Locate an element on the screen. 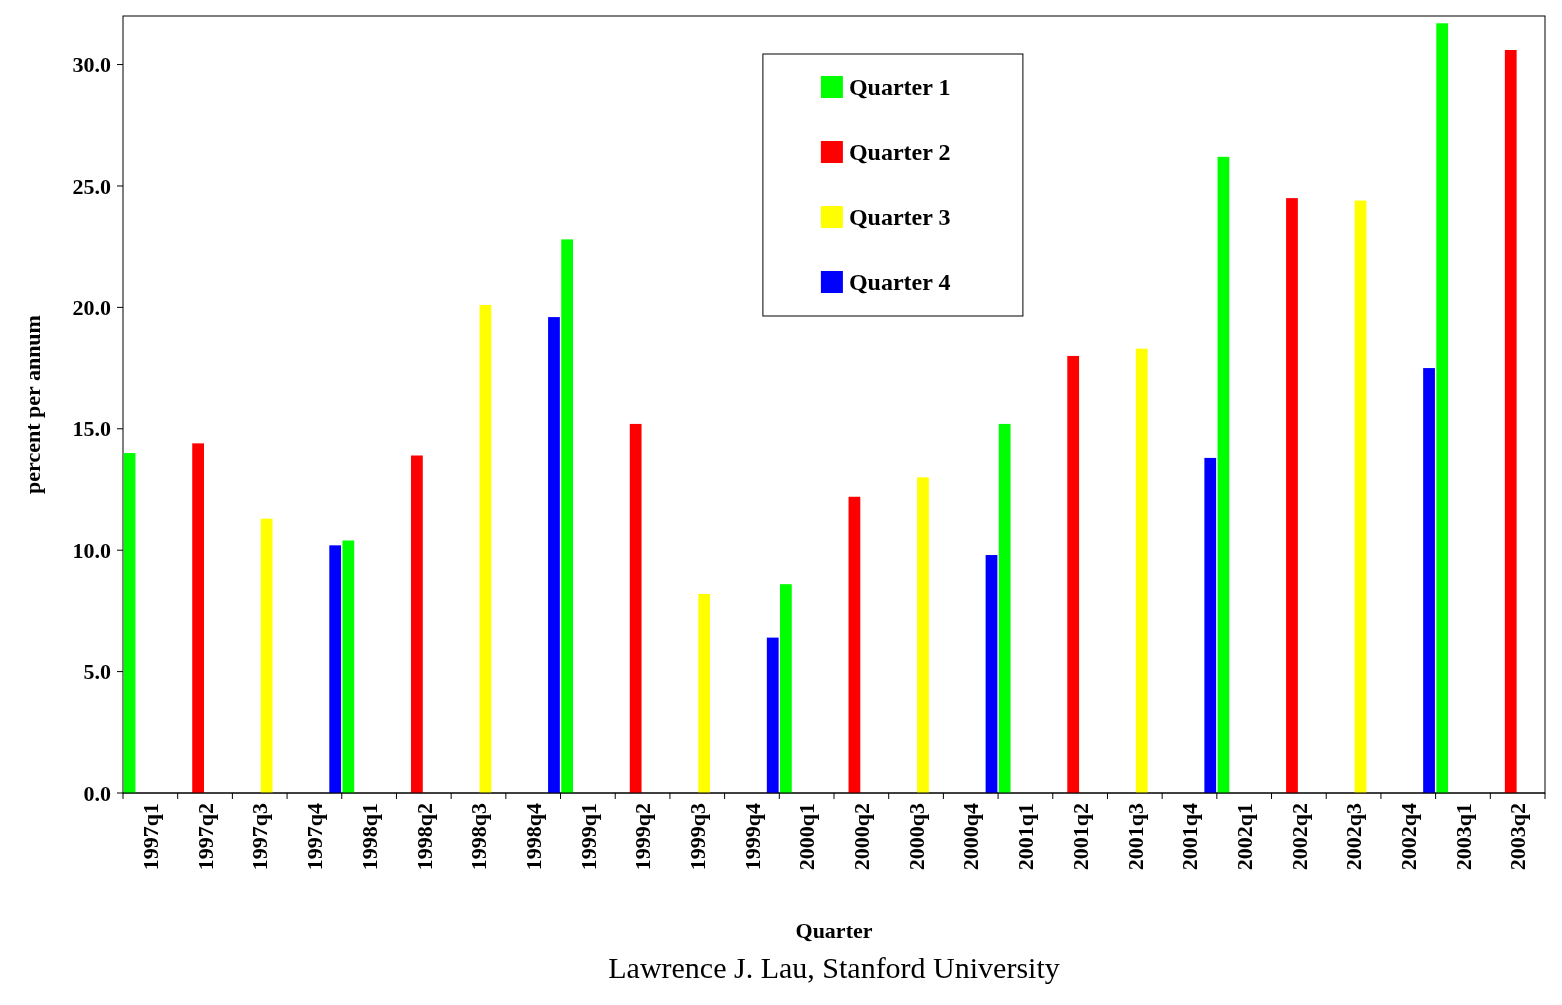  x-tick-label: 1999q2 is located at coordinates (643, 837).